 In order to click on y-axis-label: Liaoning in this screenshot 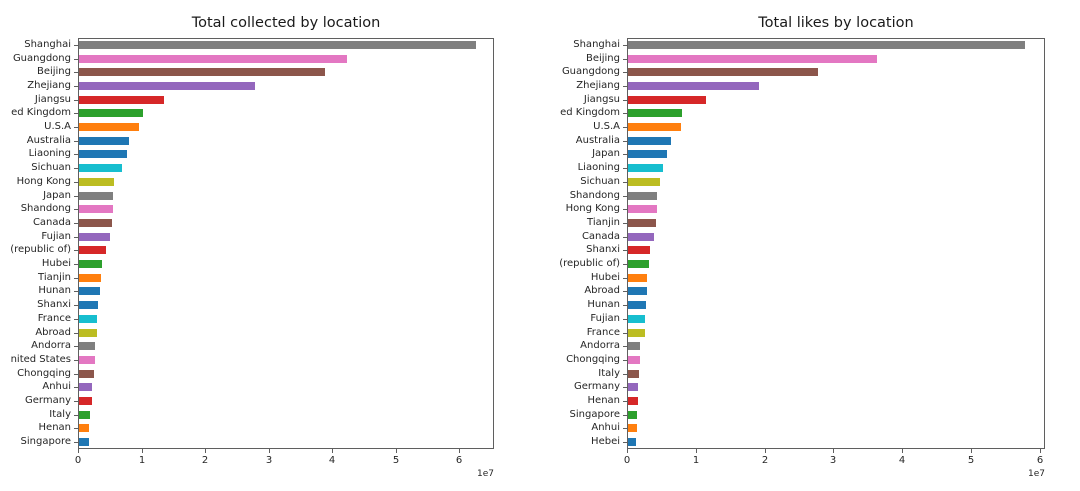, I will do `click(598, 167)`.